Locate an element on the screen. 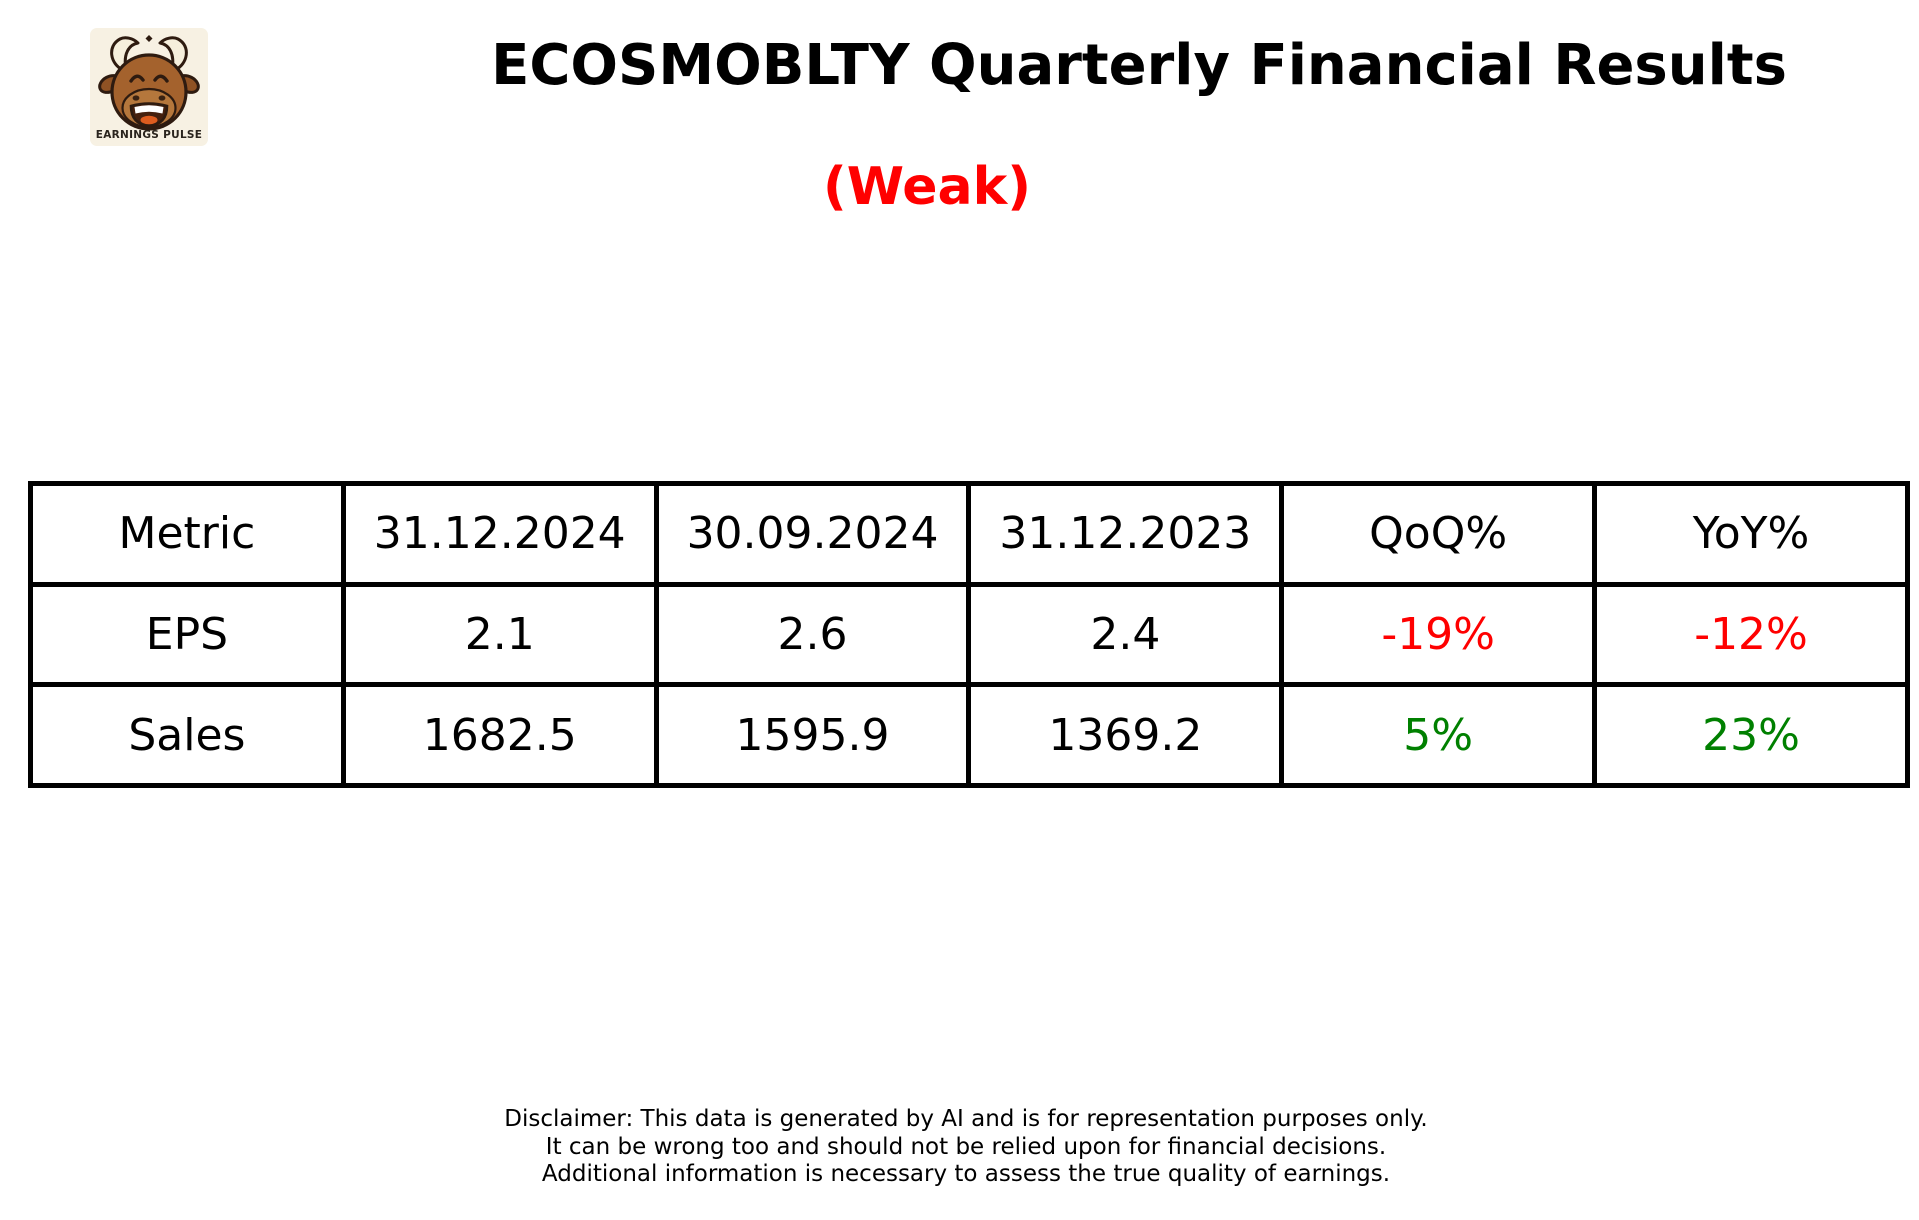  eps-qoq-change: -19% is located at coordinates (1438, 634).